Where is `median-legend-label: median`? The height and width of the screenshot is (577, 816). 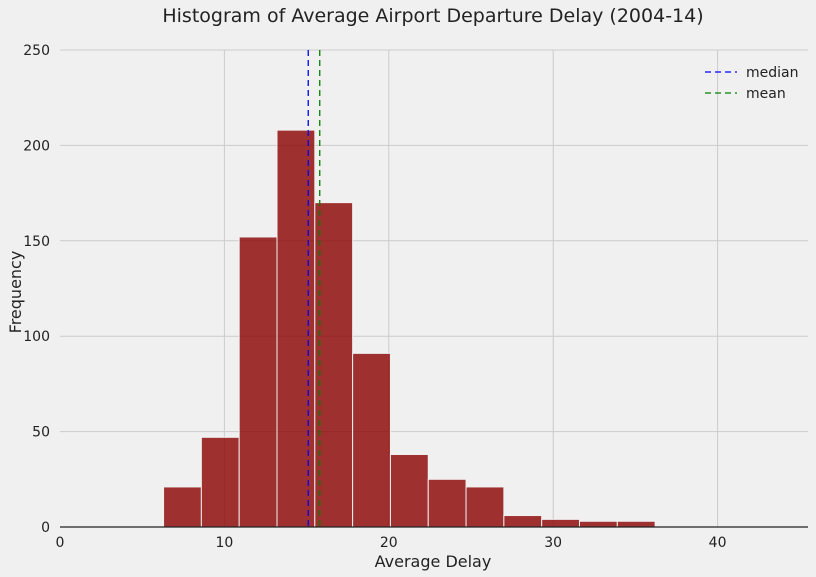 median-legend-label: median is located at coordinates (772, 73).